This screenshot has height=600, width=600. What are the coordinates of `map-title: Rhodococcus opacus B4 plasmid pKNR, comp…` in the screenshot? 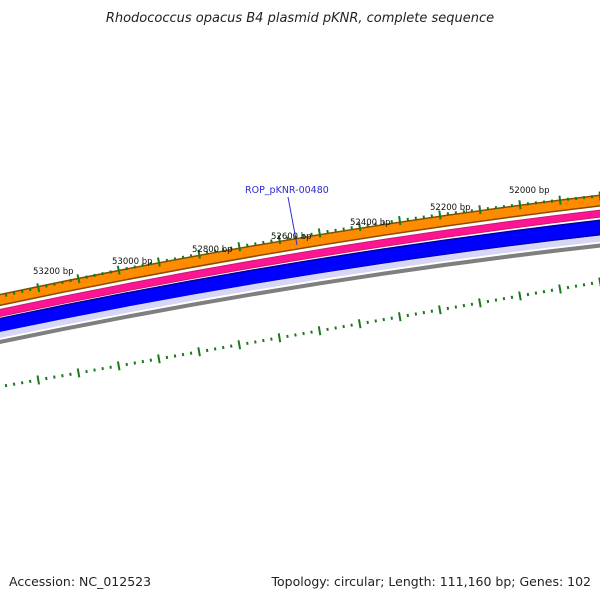 It's located at (300, 18).